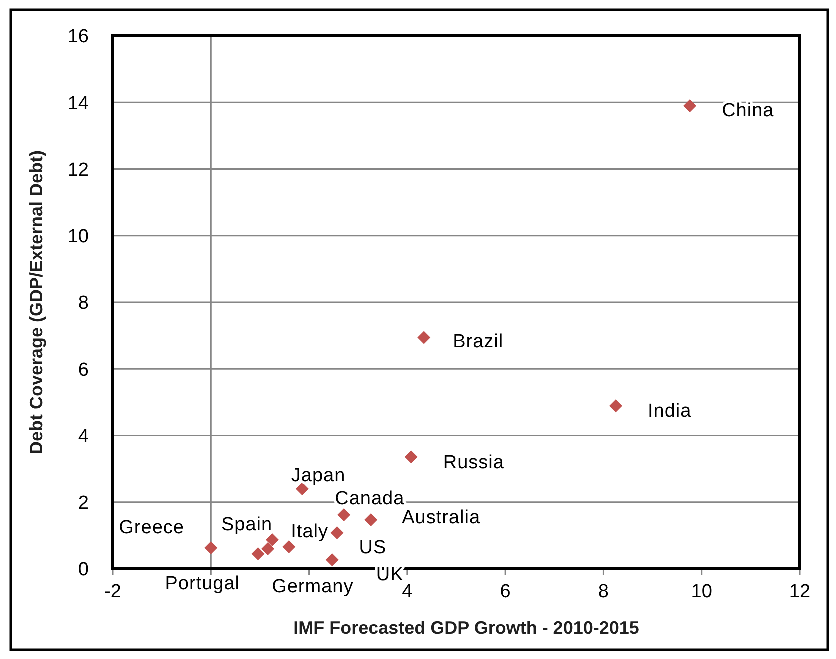  Describe the element at coordinates (318, 476) in the screenshot. I see `series-label: Japan` at that location.